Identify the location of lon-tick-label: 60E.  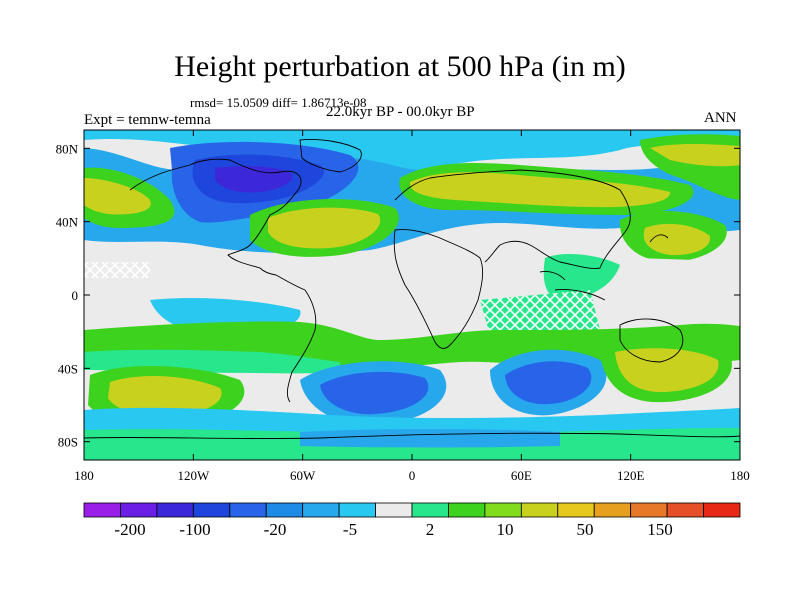
(521, 475).